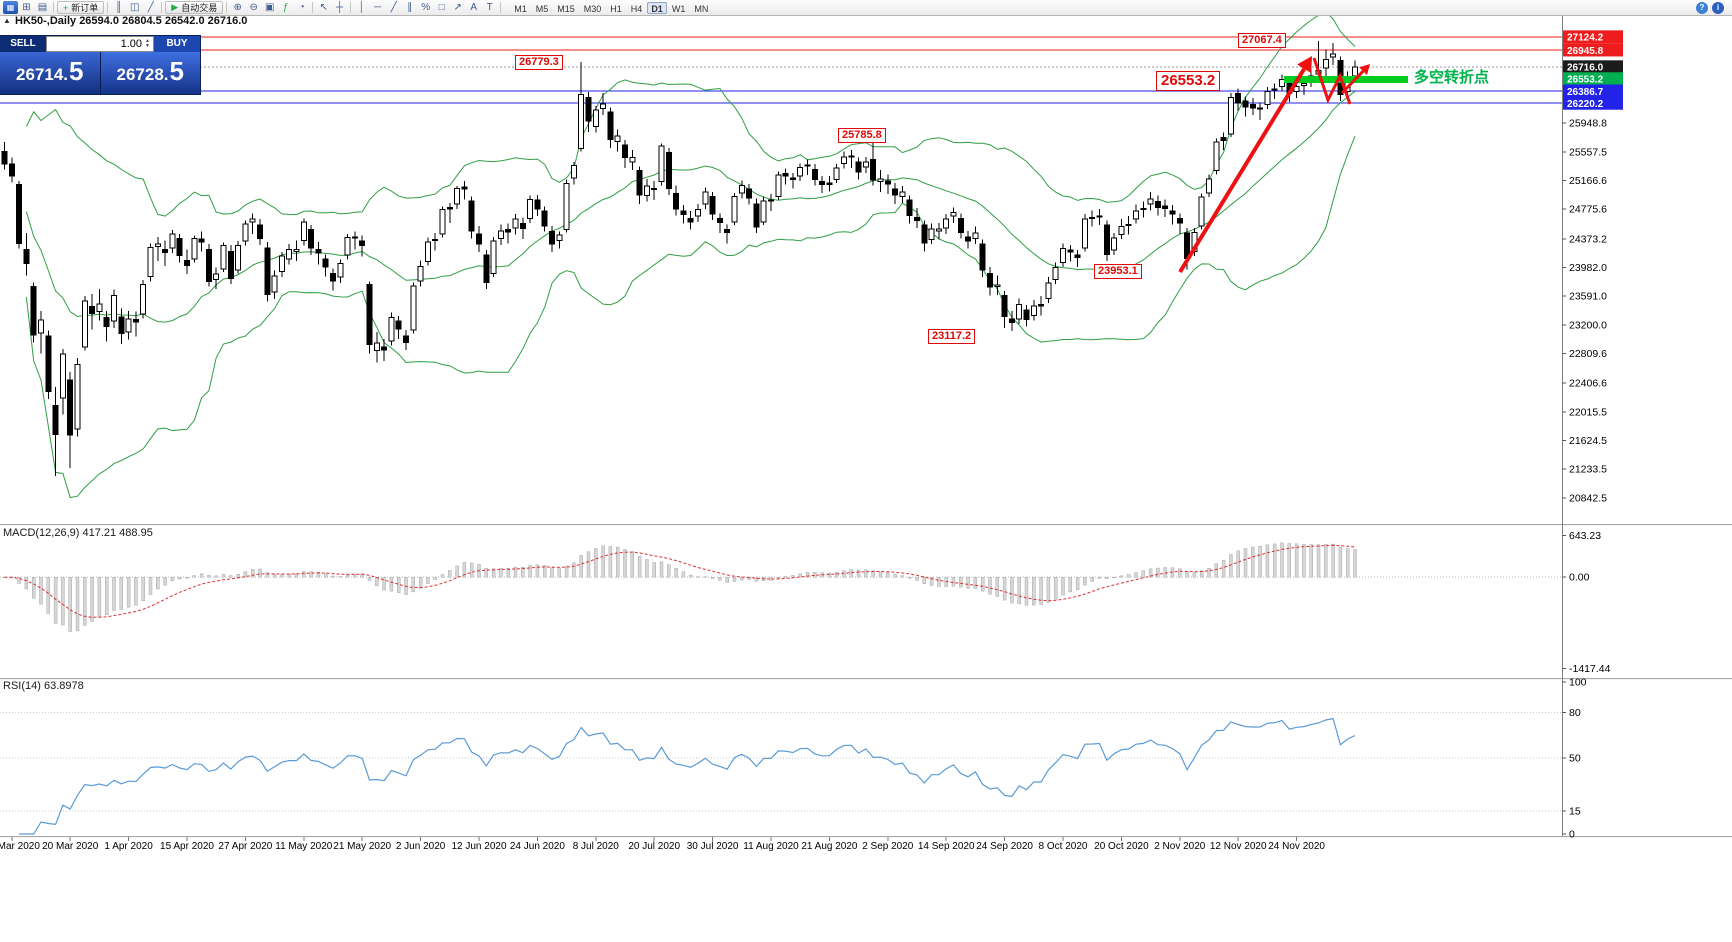  What do you see at coordinates (1578, 683) in the screenshot?
I see `rsi-scale-label: 100` at bounding box center [1578, 683].